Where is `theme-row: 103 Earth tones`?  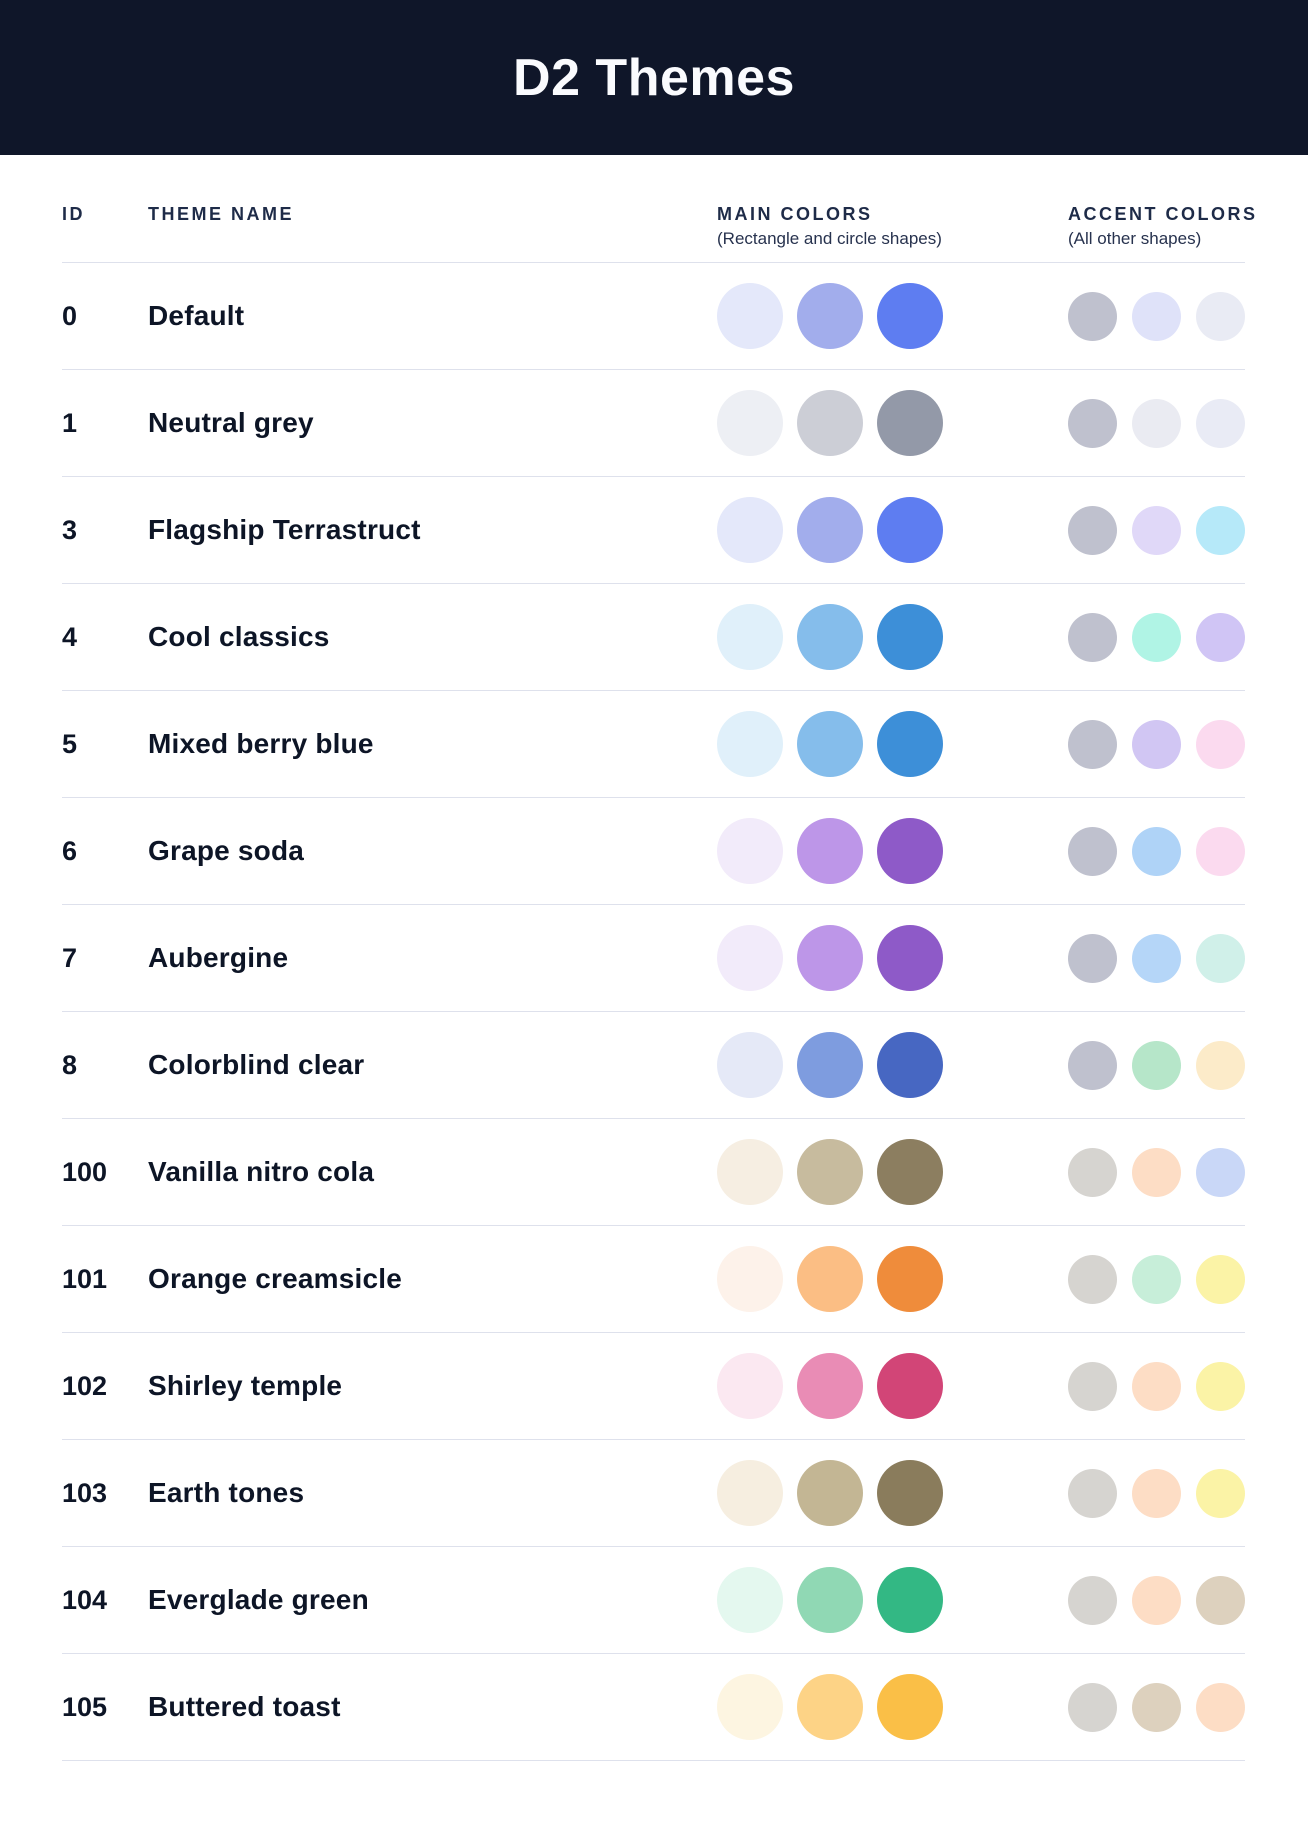 theme-row: 103 Earth tones is located at coordinates (653, 1493).